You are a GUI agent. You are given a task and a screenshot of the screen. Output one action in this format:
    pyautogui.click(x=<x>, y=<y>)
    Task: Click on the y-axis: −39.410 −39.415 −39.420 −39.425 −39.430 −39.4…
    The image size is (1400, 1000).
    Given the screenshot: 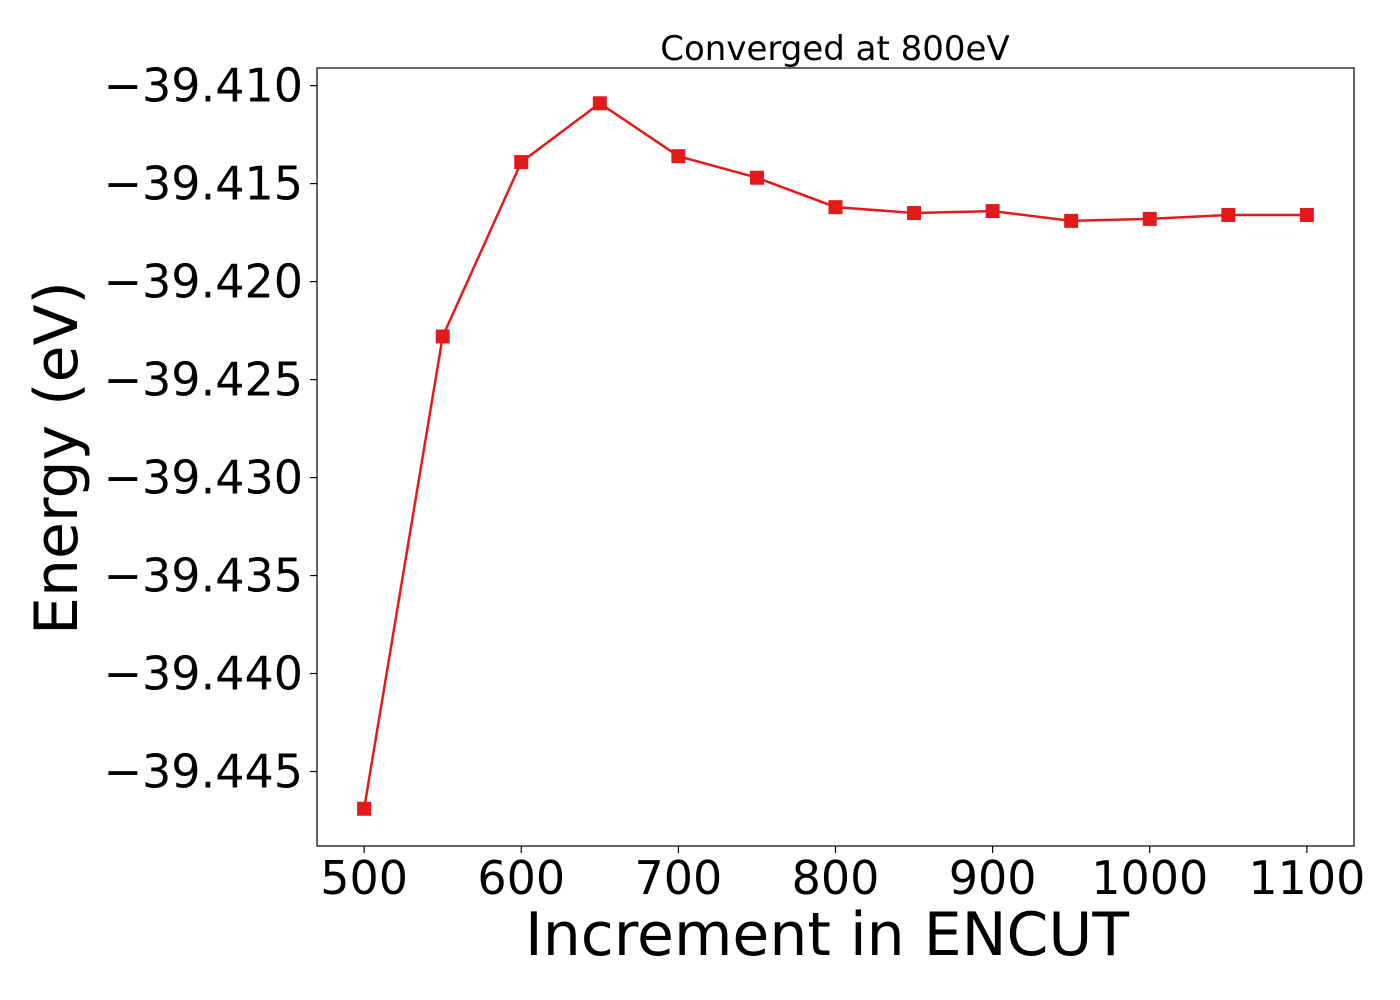 What is the action you would take?
    pyautogui.click(x=210, y=429)
    